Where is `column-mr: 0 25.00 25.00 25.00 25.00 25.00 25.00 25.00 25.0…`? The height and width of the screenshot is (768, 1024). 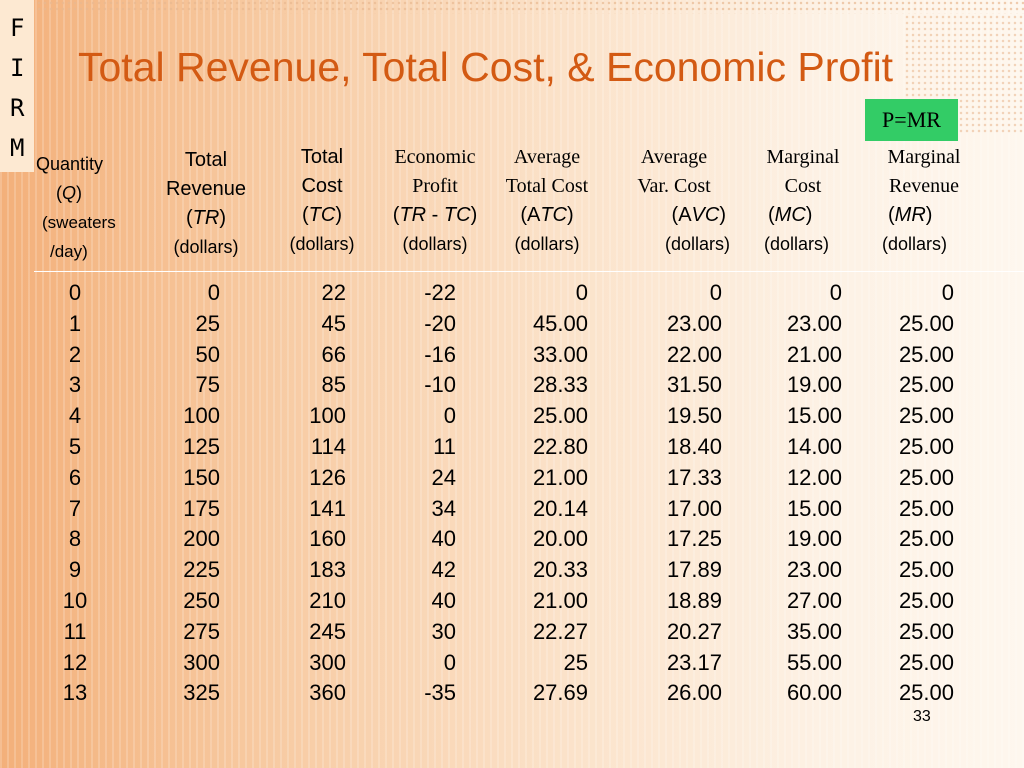
column-mr: 0 25.00 25.00 25.00 25.00 25.00 25.00 25.00 25.0… is located at coordinates (910, 493).